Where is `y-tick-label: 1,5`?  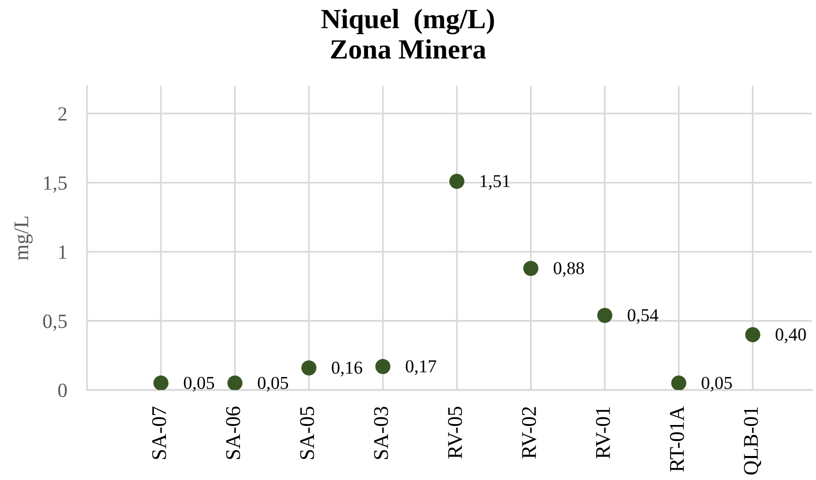 y-tick-label: 1,5 is located at coordinates (55, 184).